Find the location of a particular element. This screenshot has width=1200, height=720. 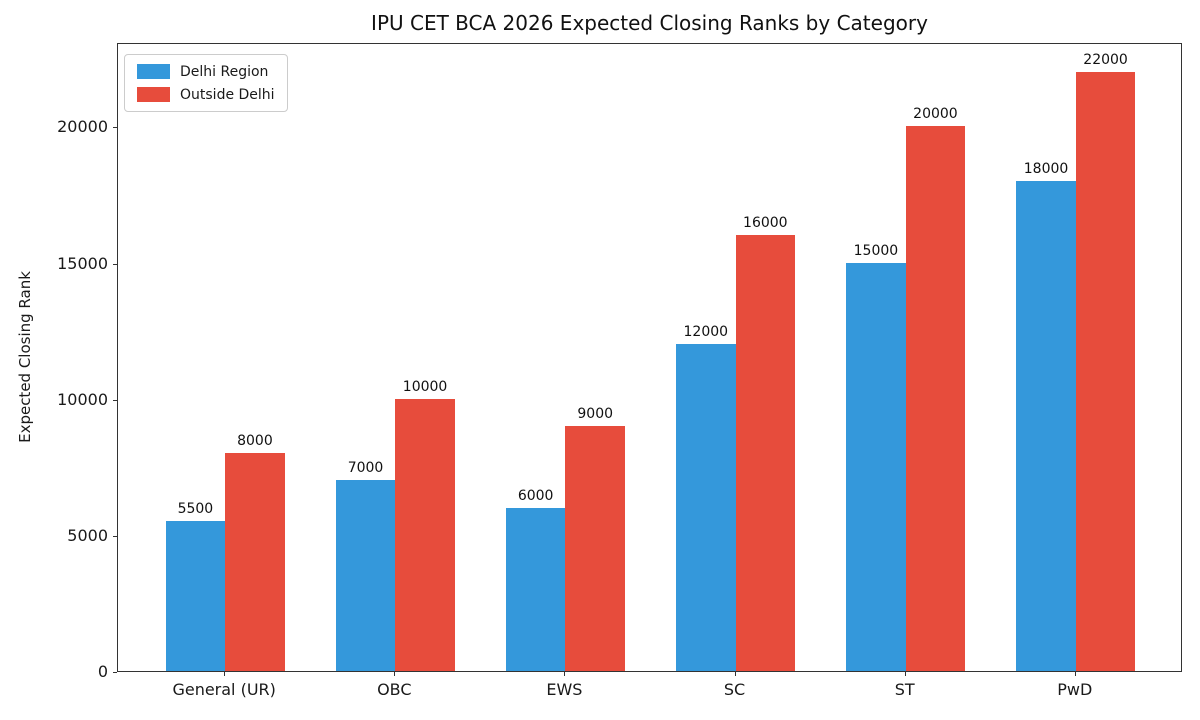

x-tick-label-general-ur: General (UR) is located at coordinates (224, 689).